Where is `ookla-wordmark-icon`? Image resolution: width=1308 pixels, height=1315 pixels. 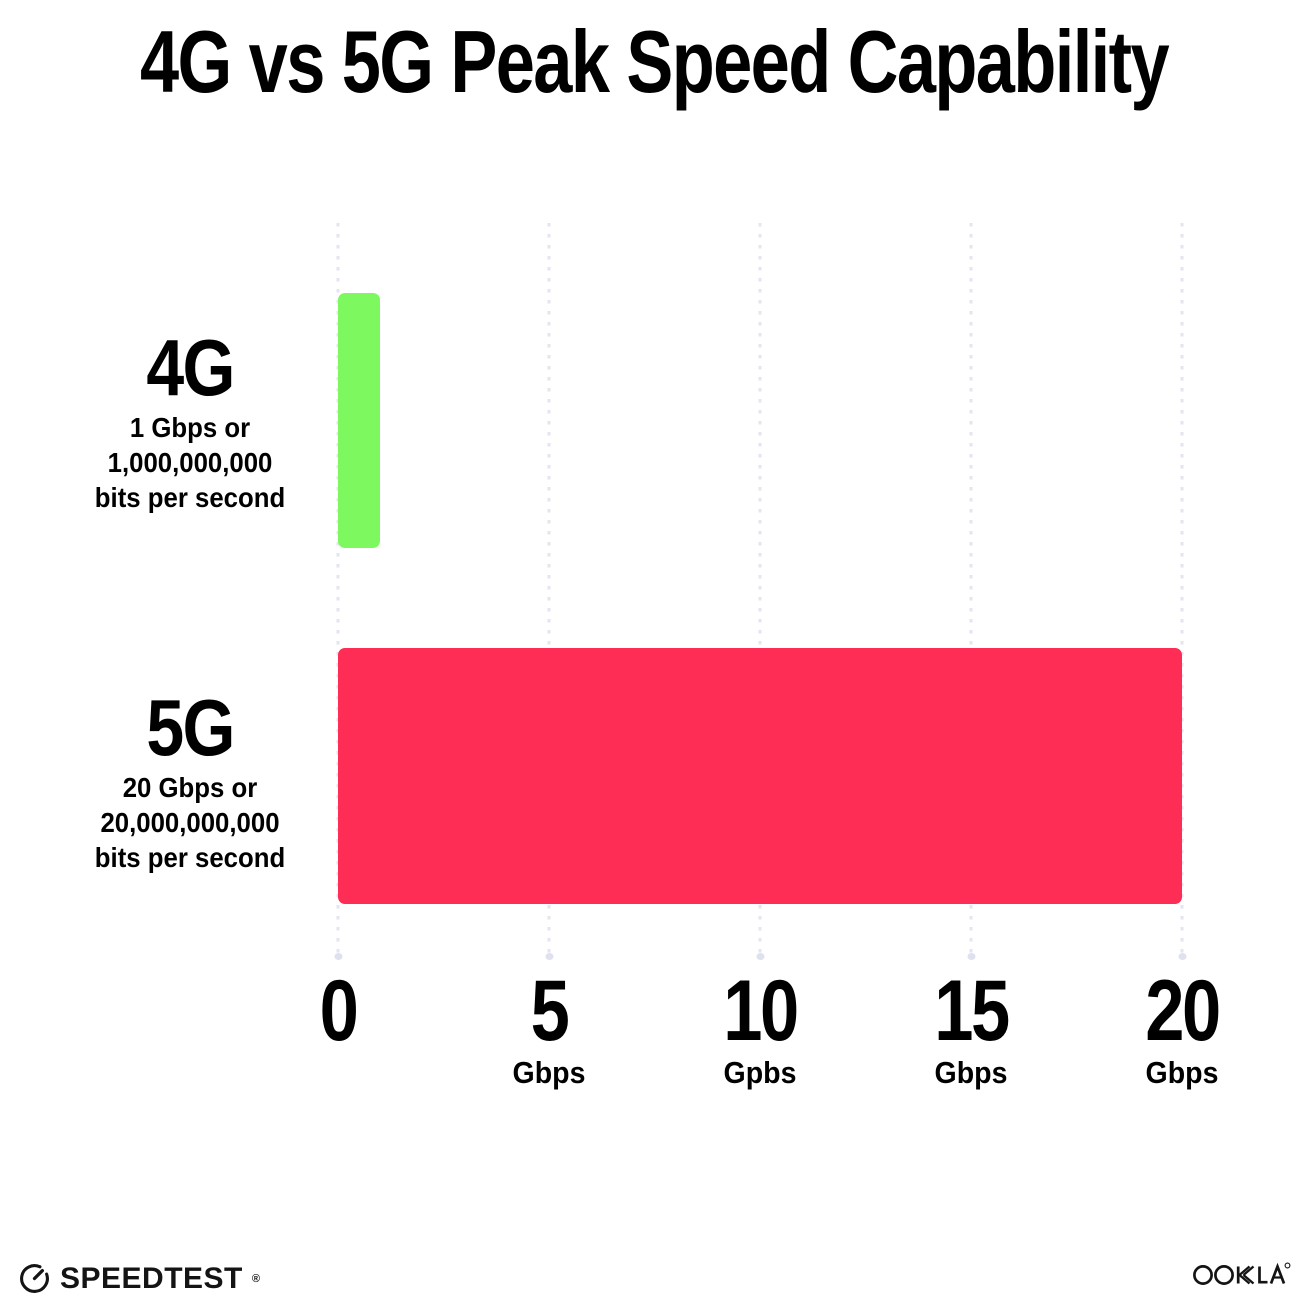
ookla-wordmark-icon is located at coordinates (1242, 1273).